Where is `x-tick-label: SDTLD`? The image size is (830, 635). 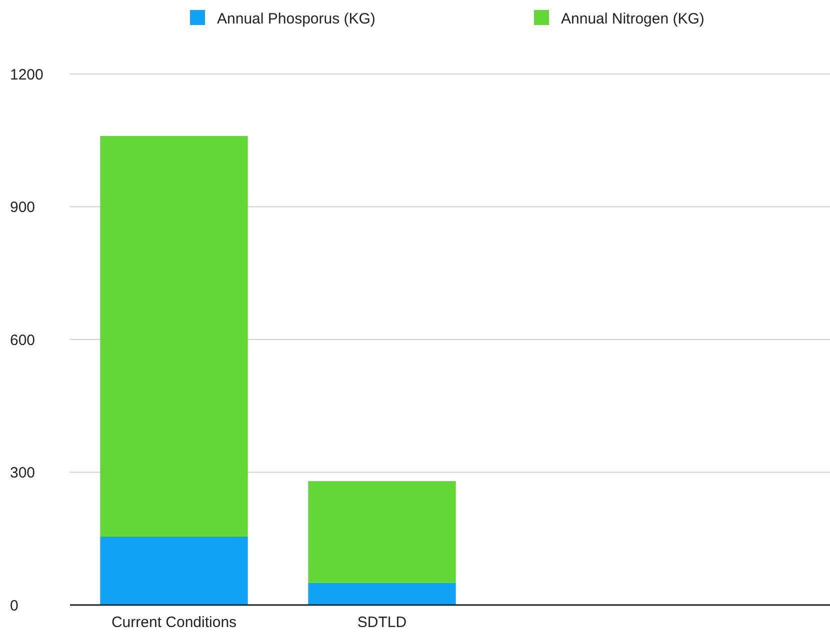 x-tick-label: SDTLD is located at coordinates (382, 622).